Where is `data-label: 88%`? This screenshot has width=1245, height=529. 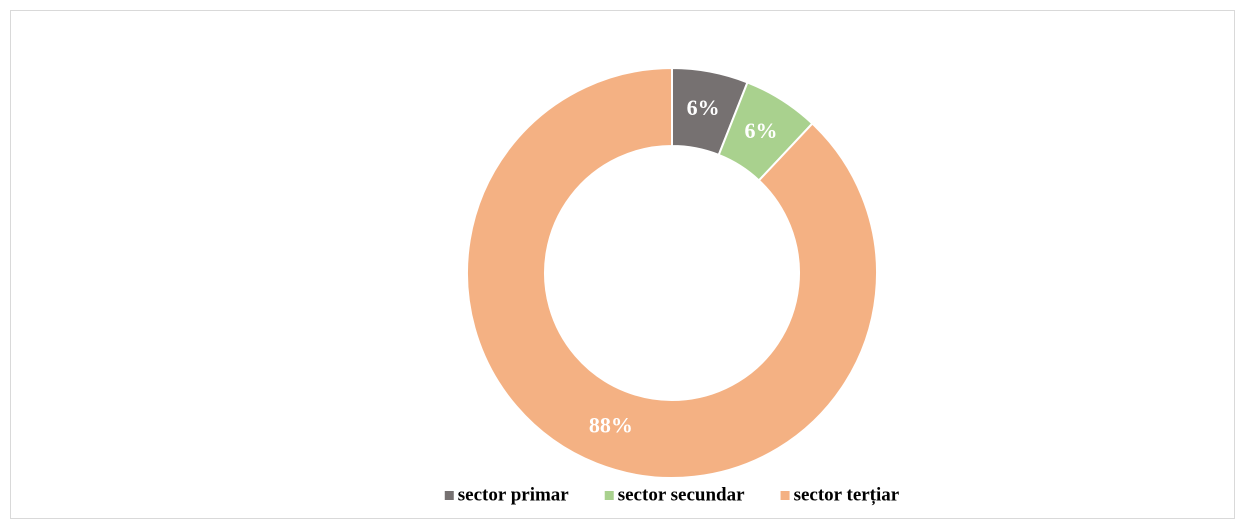 data-label: 88% is located at coordinates (611, 424).